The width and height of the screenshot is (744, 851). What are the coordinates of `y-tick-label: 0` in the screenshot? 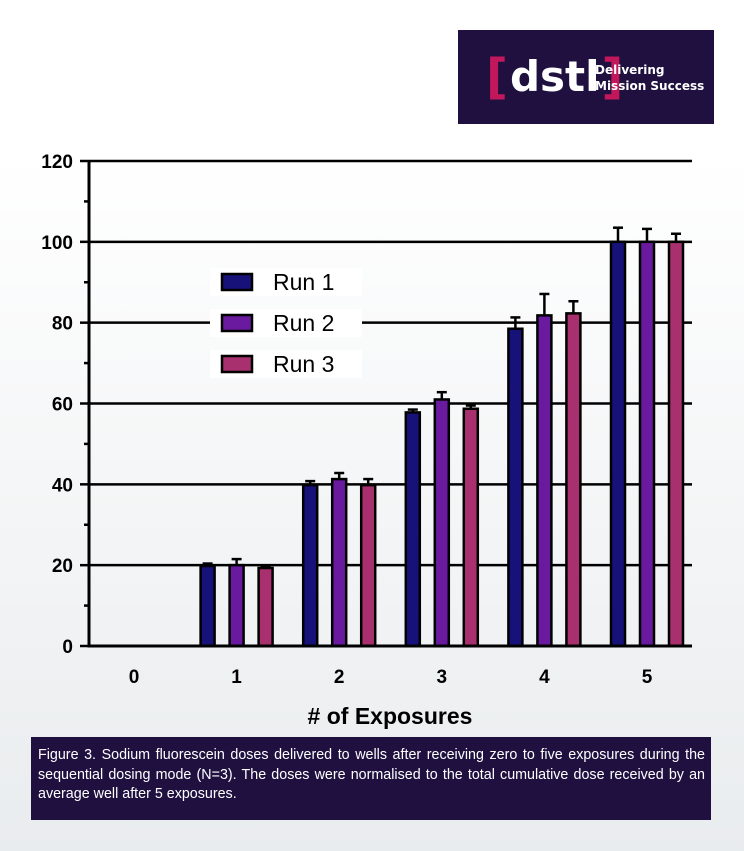 It's located at (67, 647).